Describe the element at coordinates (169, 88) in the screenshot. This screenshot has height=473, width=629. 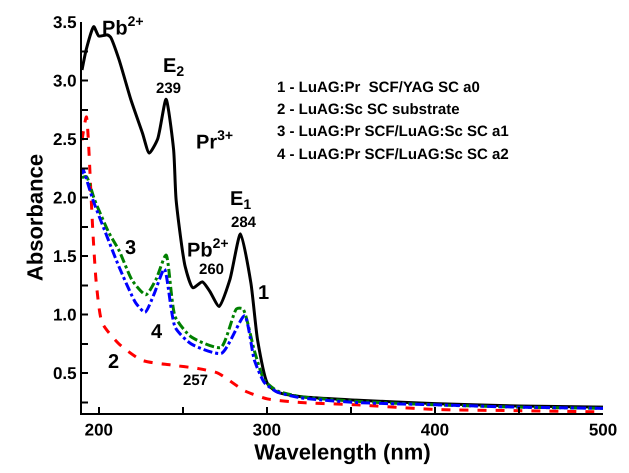
I see `annotation: 239` at that location.